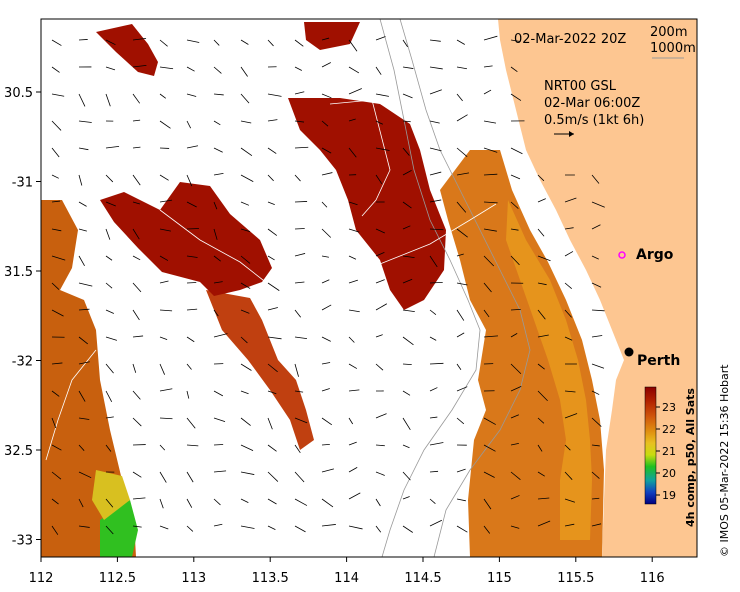  Describe the element at coordinates (18, 451) in the screenshot. I see `y-tick-label: 32.5` at that location.